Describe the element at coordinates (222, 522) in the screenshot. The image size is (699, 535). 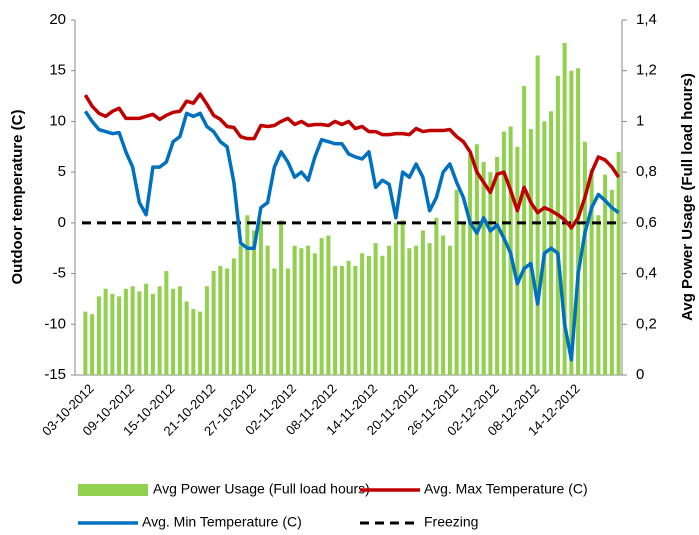
I see `legend-label: Avg. Min Temperature (C)` at that location.